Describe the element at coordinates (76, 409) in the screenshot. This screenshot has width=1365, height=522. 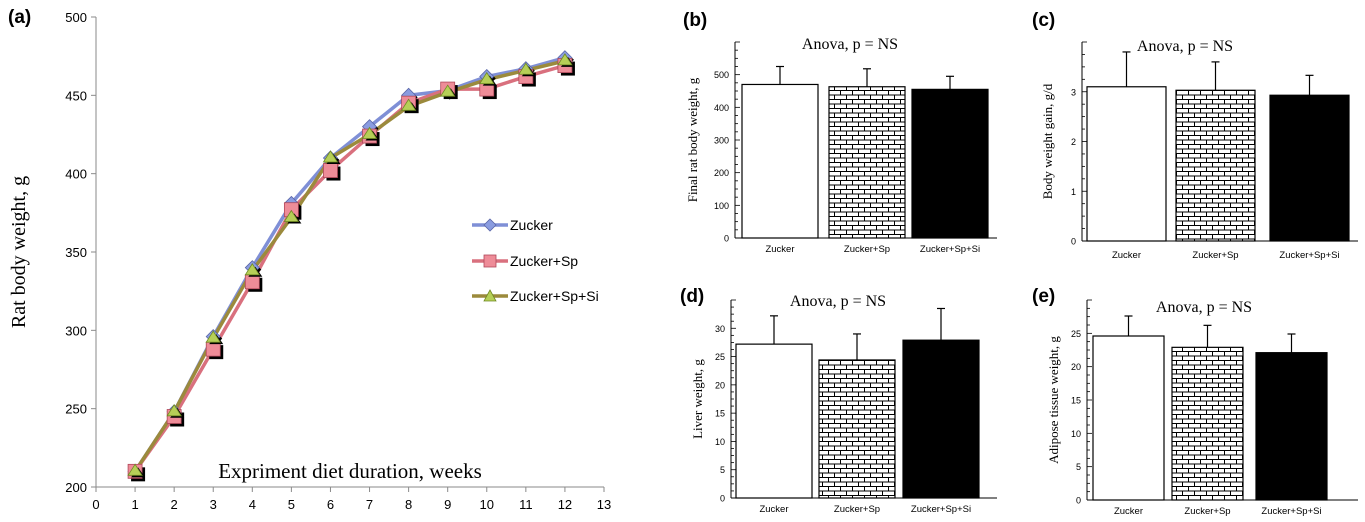
I see `y-tick-label: 250` at that location.